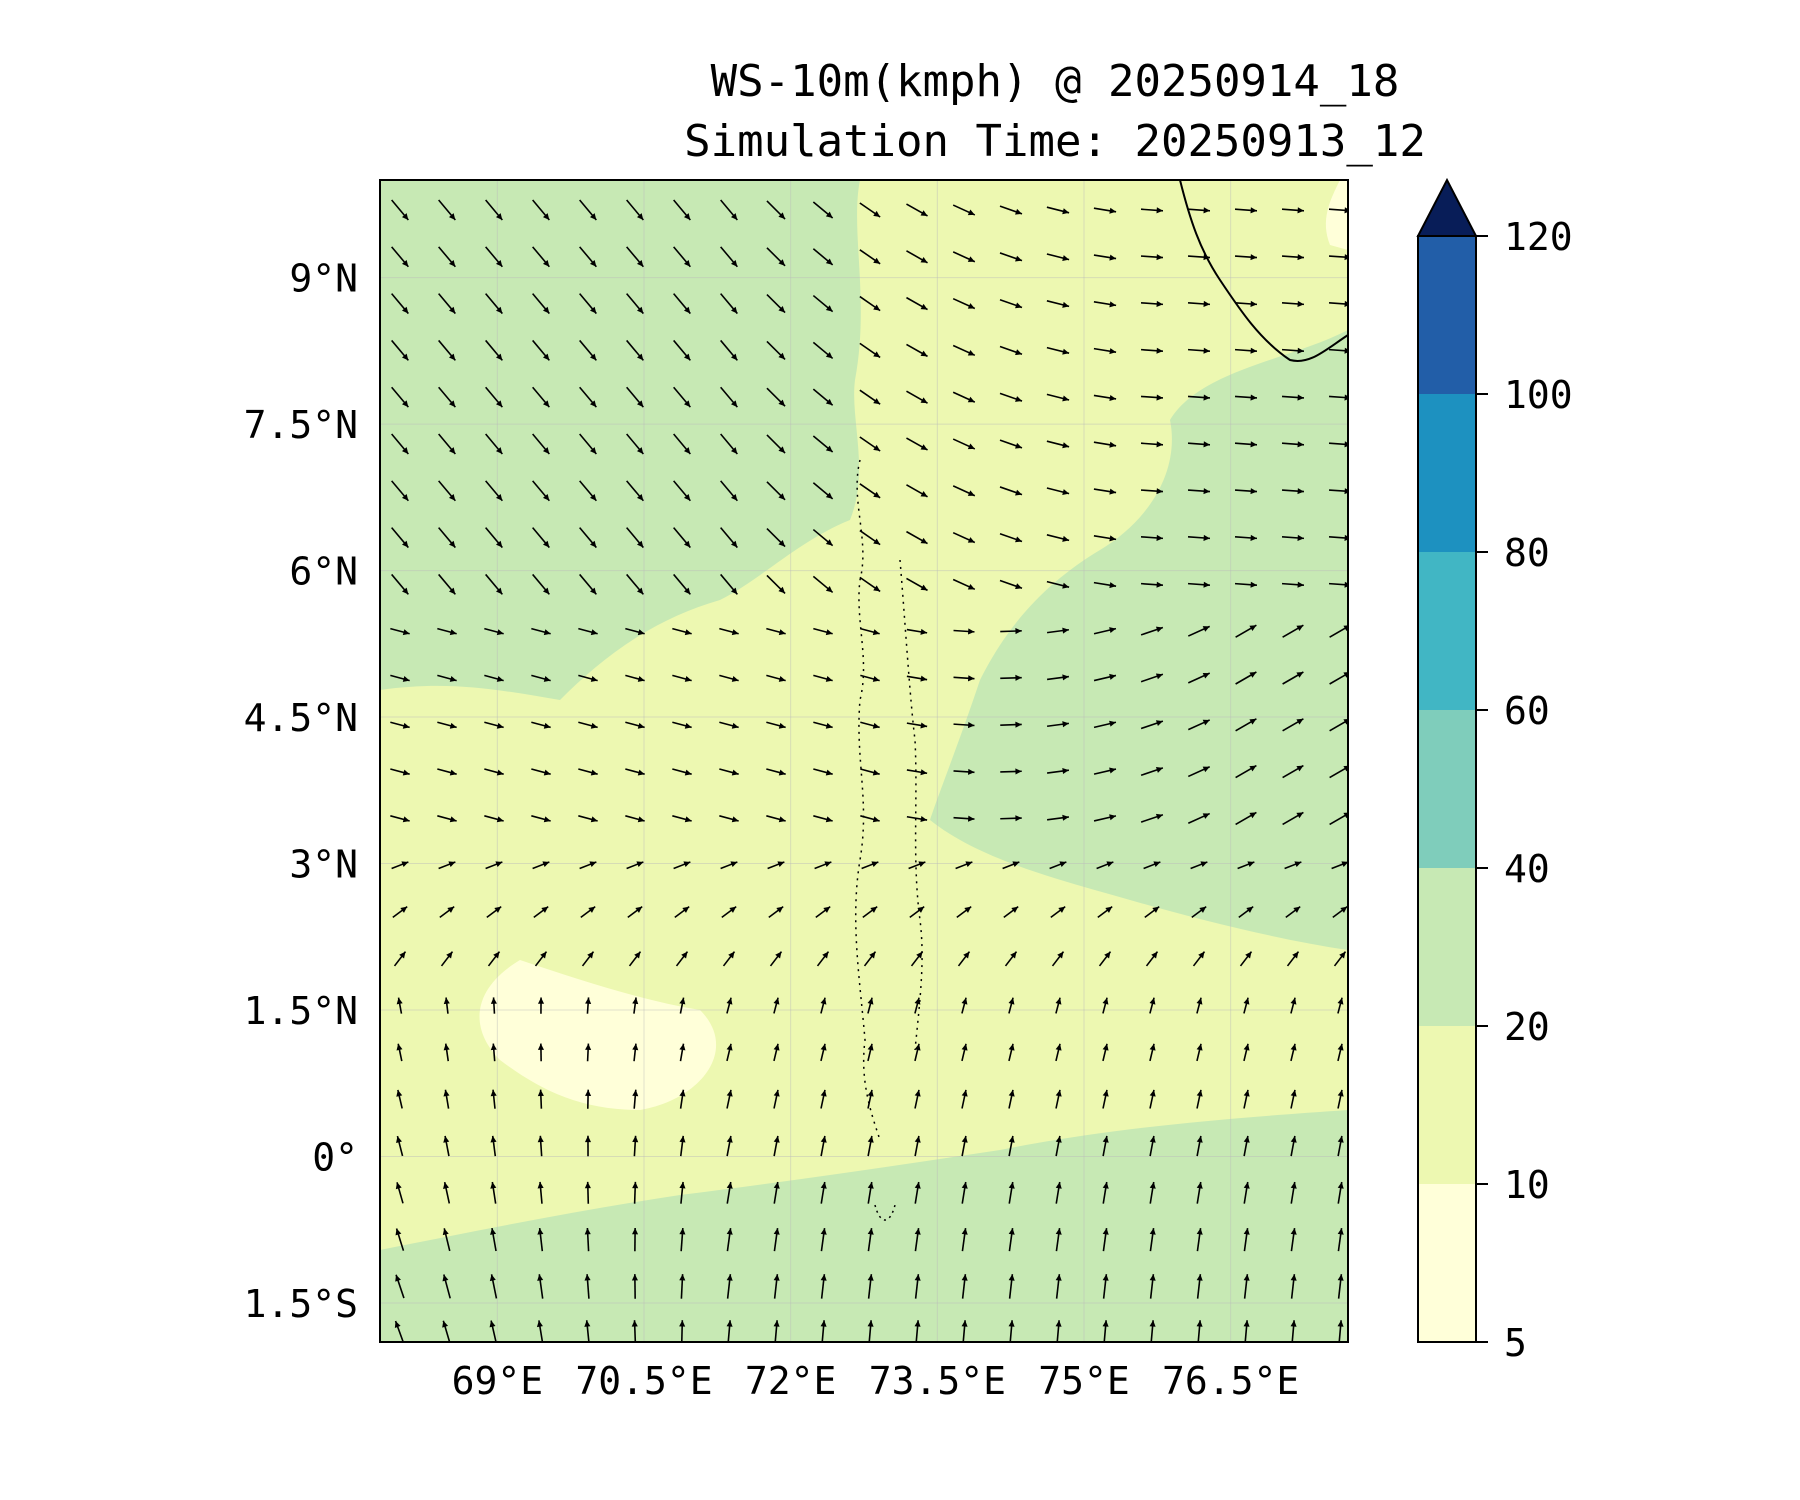 The image size is (1800, 1500). Describe the element at coordinates (1538, 395) in the screenshot. I see `colorbar-tick-label: 100` at that location.